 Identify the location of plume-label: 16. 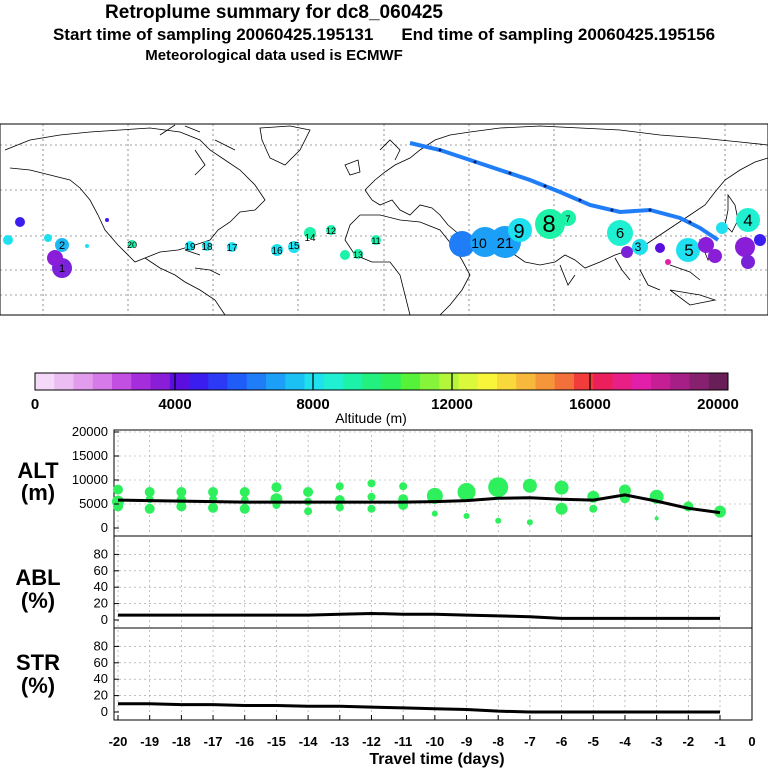
(277, 251).